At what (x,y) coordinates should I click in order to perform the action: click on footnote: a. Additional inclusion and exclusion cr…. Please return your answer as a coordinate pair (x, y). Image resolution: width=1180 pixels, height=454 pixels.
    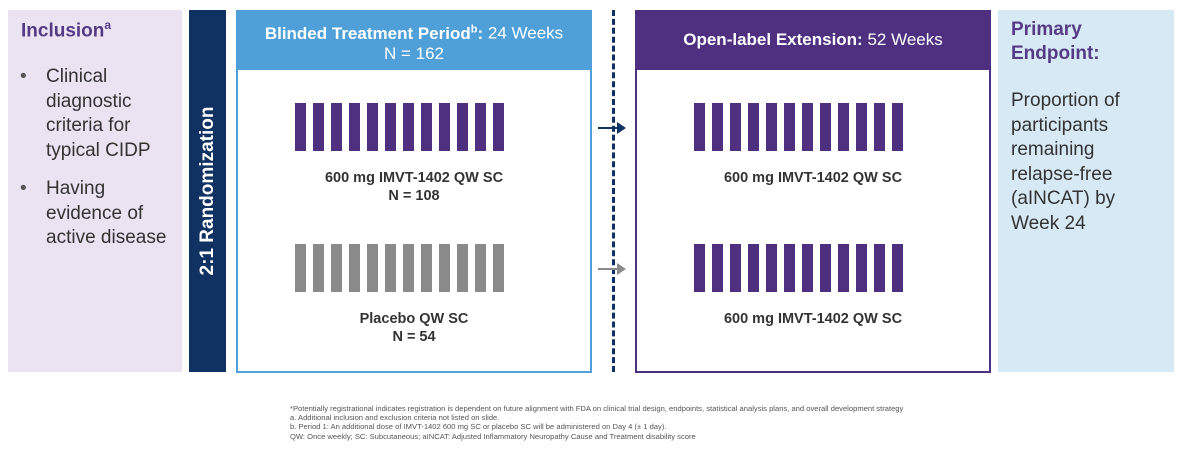
    Looking at the image, I should click on (395, 418).